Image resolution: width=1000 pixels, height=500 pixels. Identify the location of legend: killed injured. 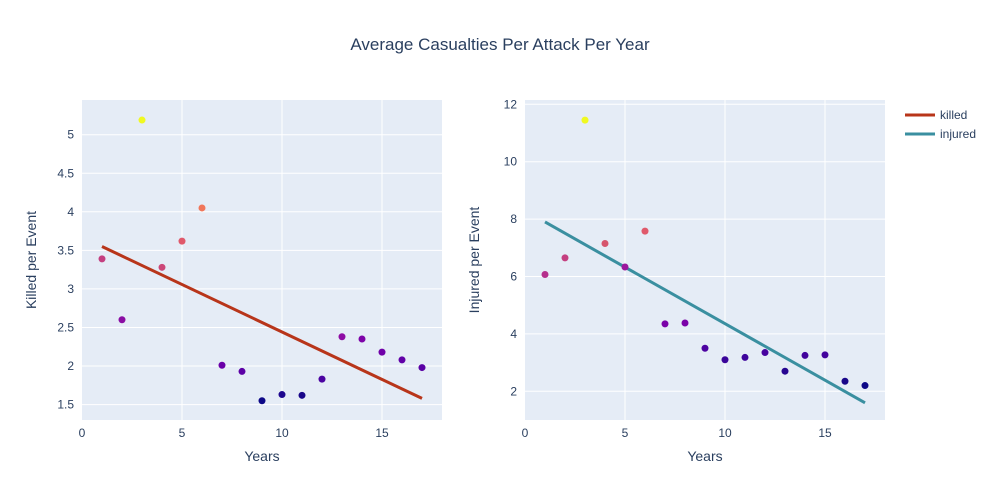
(940, 124).